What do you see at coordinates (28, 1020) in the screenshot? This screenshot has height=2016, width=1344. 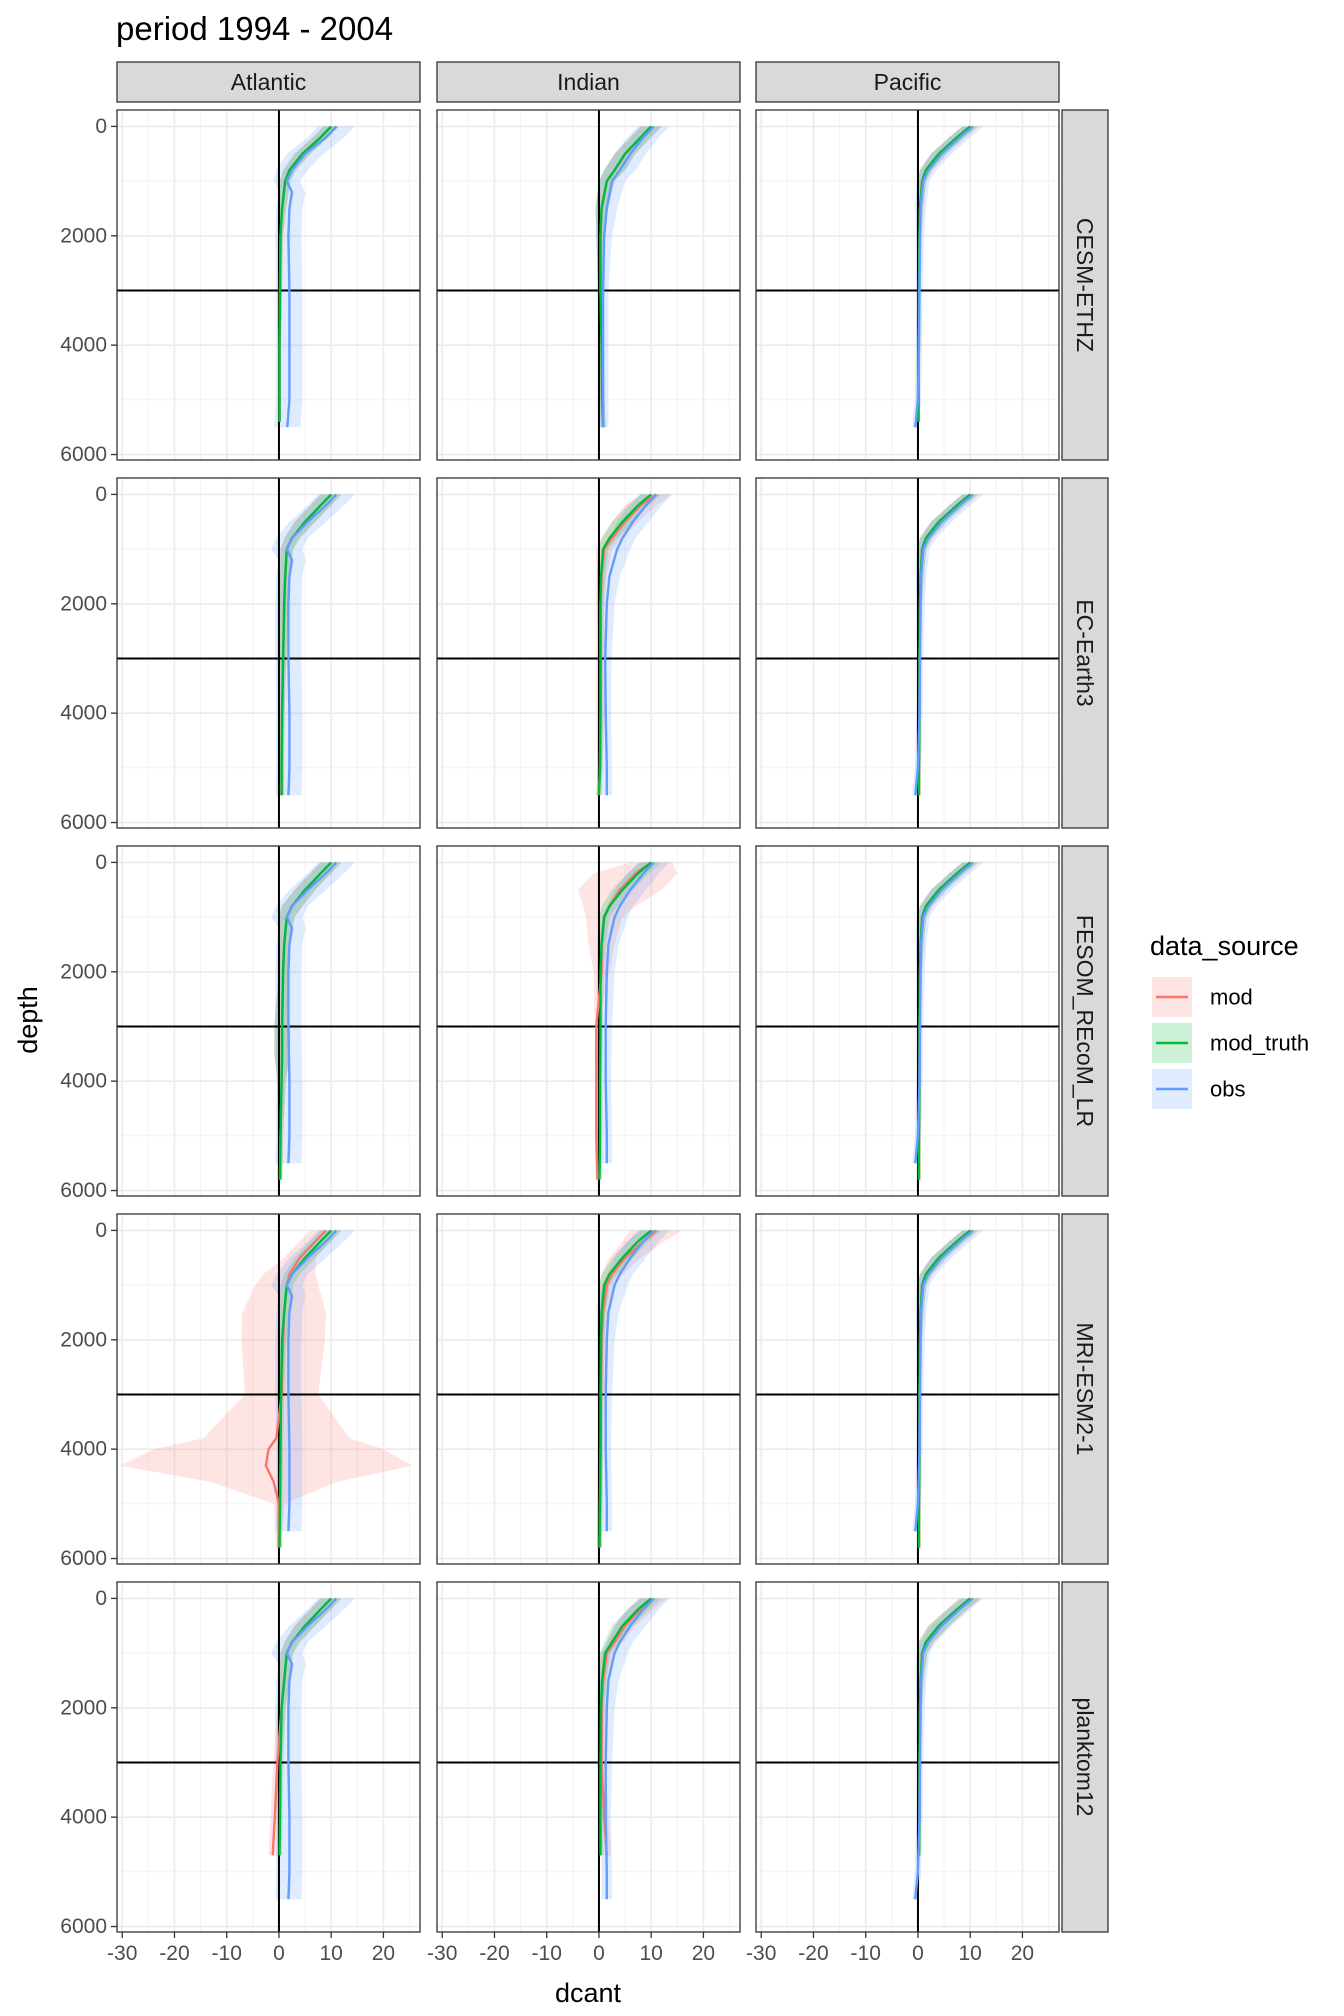 I see `y-axis-title: depth` at bounding box center [28, 1020].